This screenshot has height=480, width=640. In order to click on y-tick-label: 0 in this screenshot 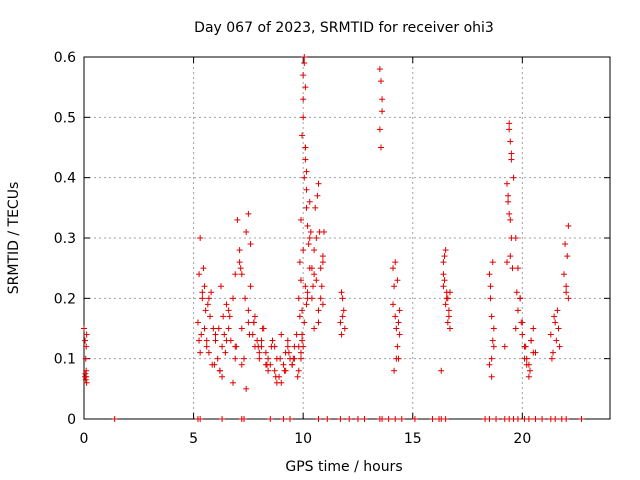, I will do `click(71, 420)`.